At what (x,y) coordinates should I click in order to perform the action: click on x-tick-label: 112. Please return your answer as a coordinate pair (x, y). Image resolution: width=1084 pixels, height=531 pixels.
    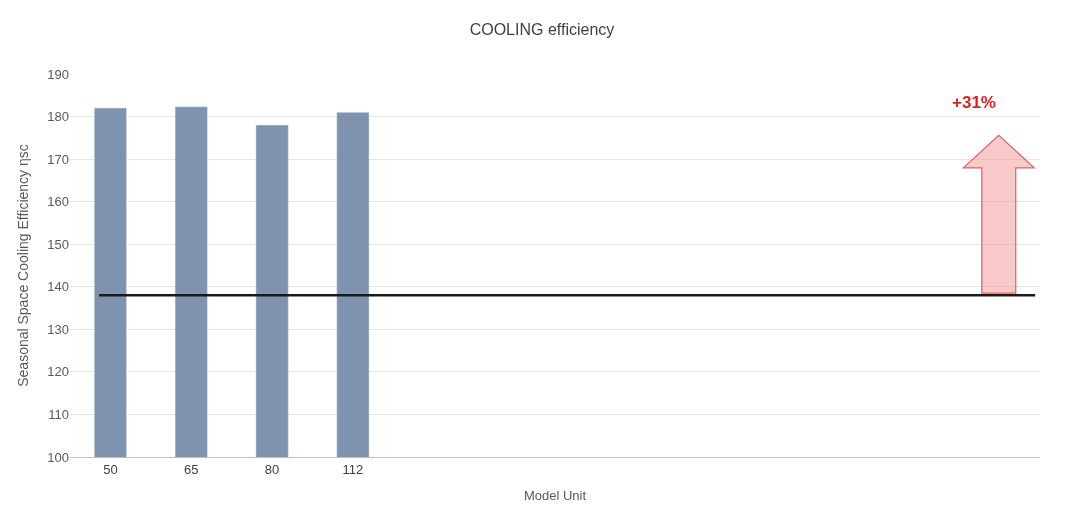
    Looking at the image, I should click on (353, 469).